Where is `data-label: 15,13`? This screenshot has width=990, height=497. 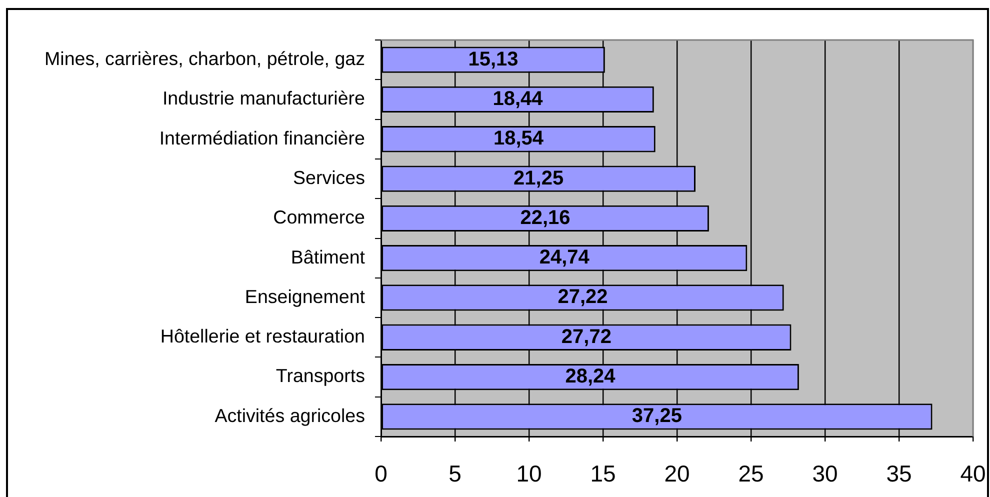 data-label: 15,13 is located at coordinates (493, 59).